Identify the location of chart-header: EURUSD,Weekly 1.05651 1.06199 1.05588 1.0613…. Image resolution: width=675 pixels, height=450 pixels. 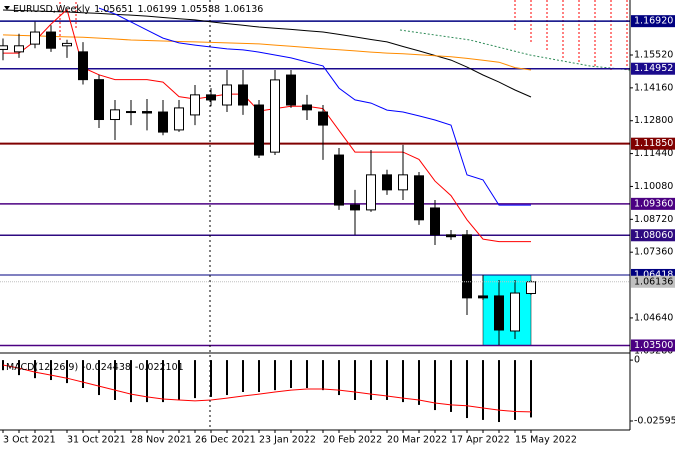
(138, 9).